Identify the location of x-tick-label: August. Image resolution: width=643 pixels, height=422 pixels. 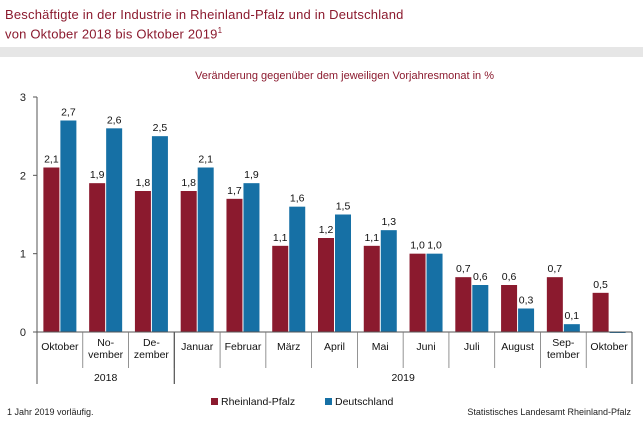
(517, 347).